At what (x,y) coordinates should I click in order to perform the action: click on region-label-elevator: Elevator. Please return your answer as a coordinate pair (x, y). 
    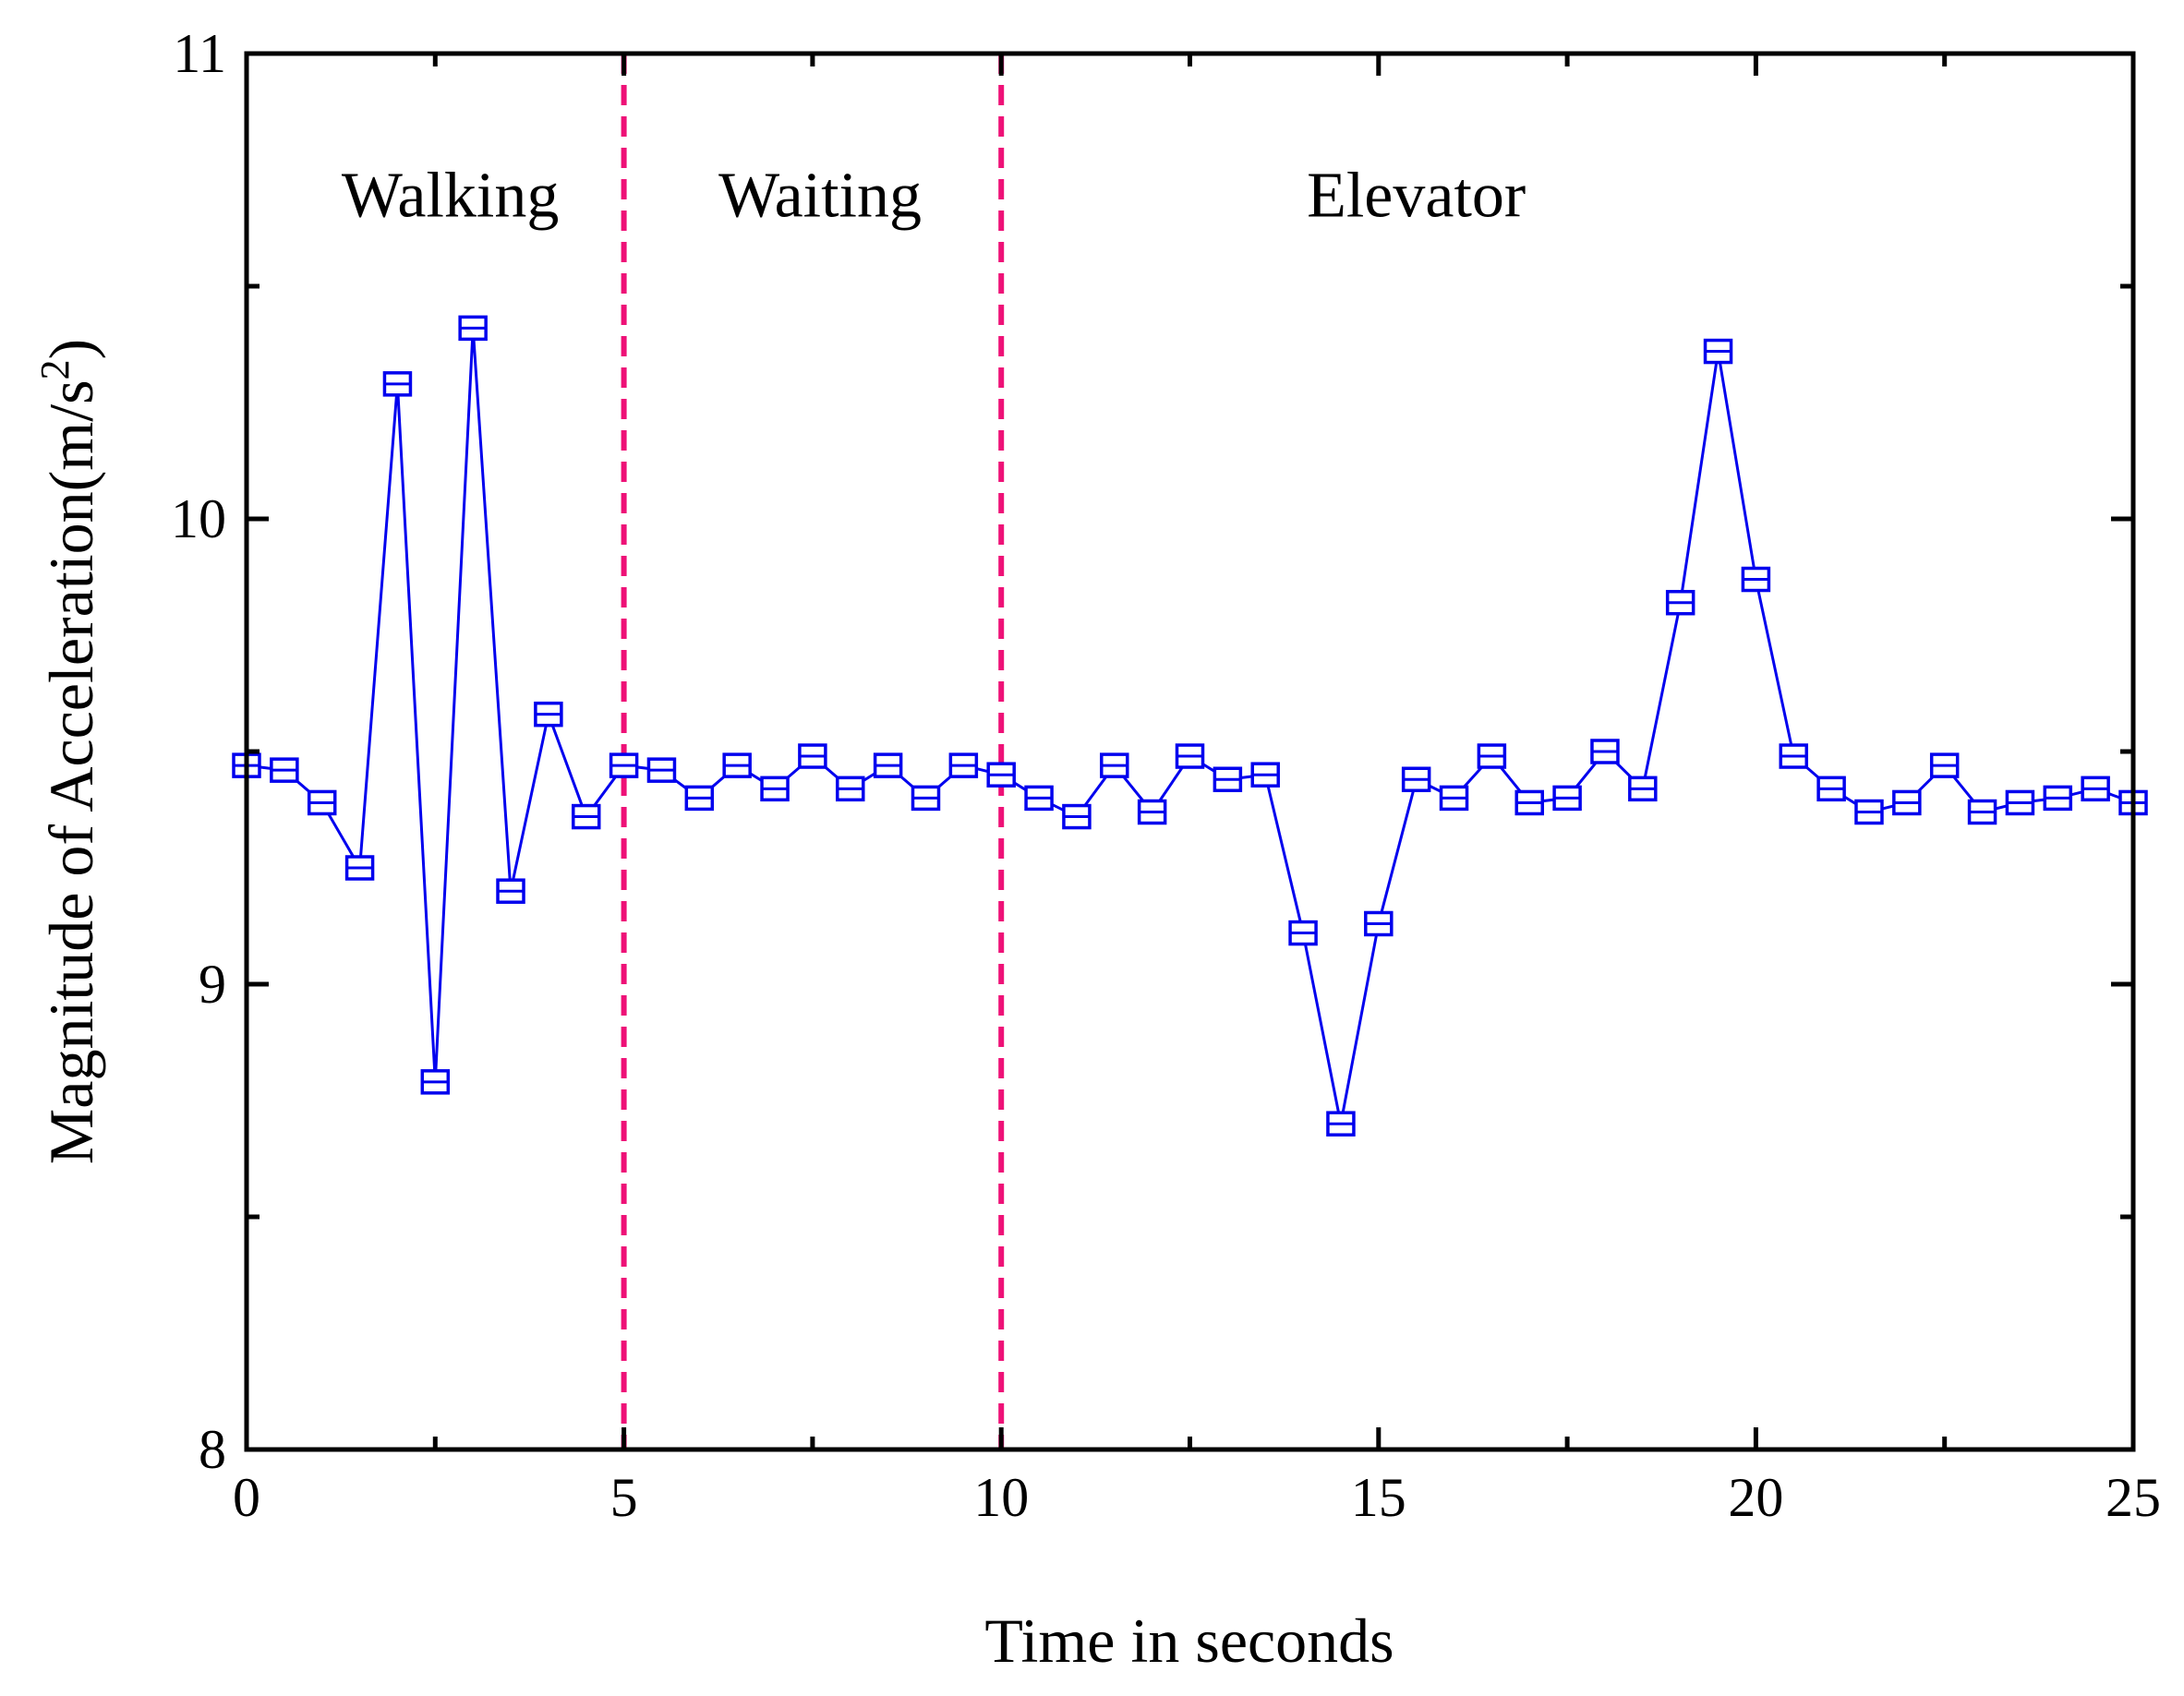
    Looking at the image, I should click on (1416, 195).